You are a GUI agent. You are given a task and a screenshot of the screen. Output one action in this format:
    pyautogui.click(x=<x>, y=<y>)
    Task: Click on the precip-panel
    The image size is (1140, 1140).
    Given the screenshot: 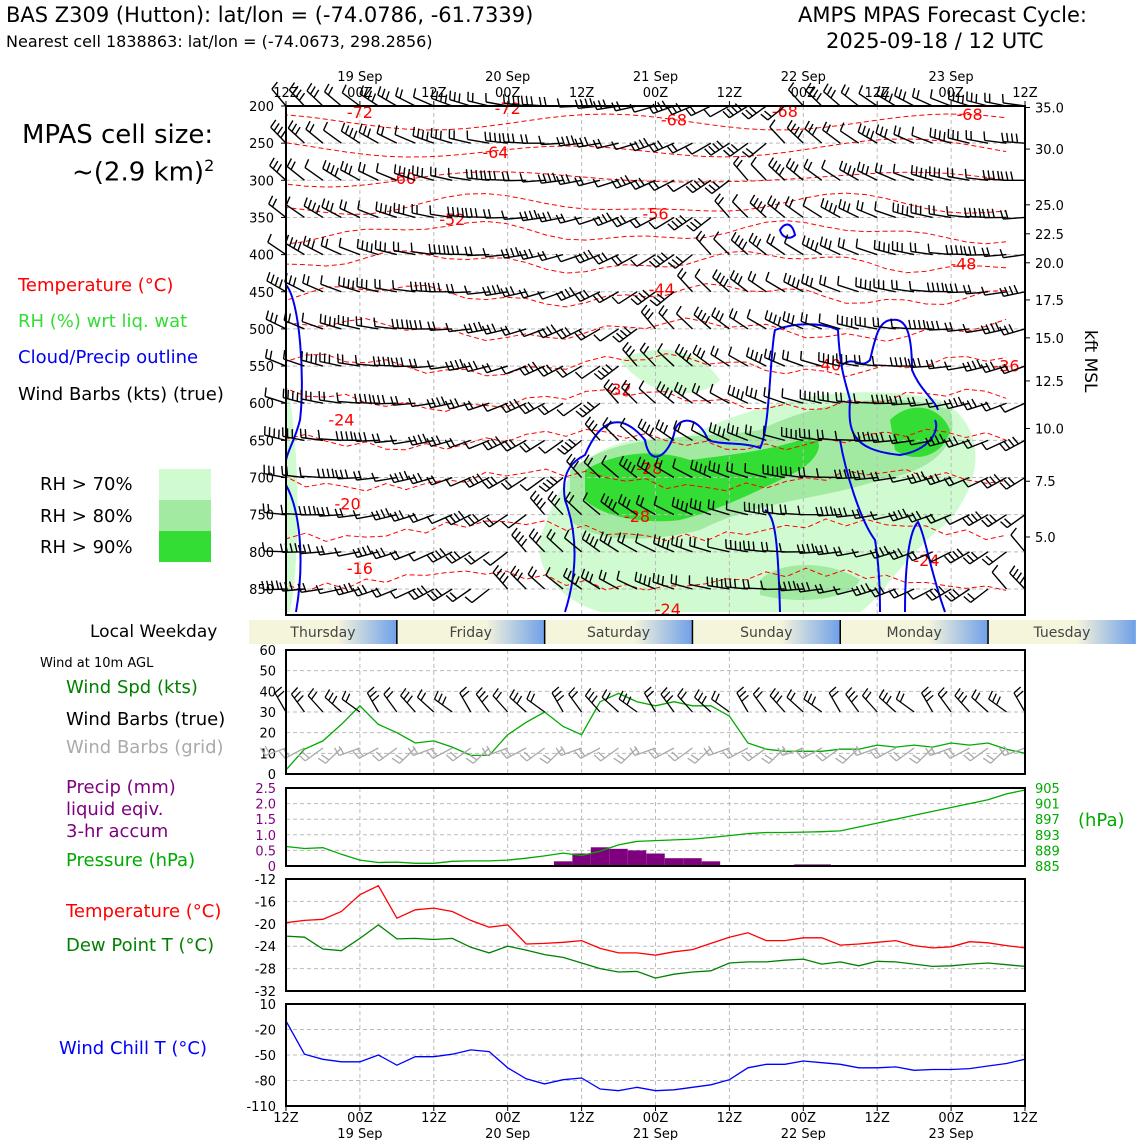 What is the action you would take?
    pyautogui.click(x=655, y=827)
    